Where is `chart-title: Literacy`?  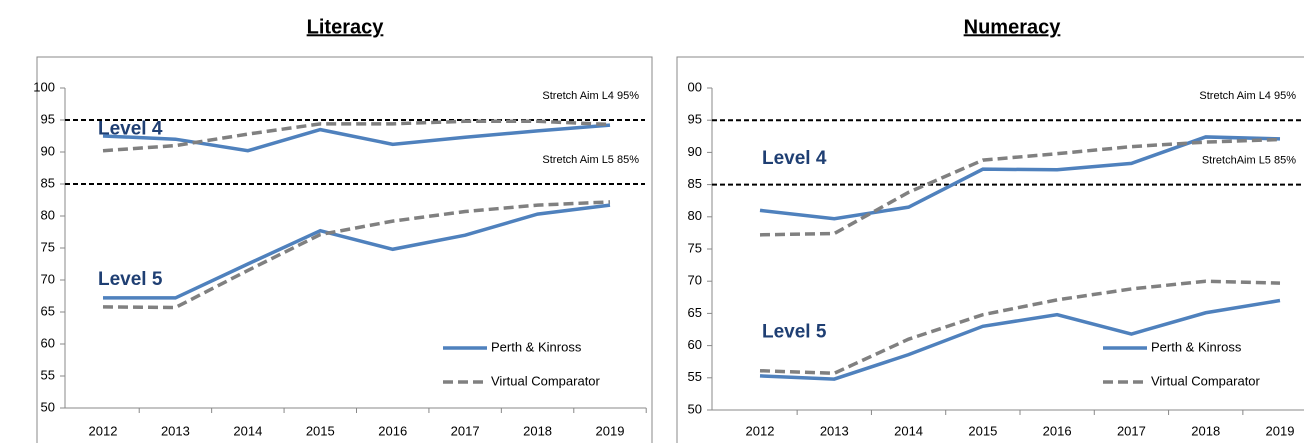 chart-title: Literacy is located at coordinates (346, 27).